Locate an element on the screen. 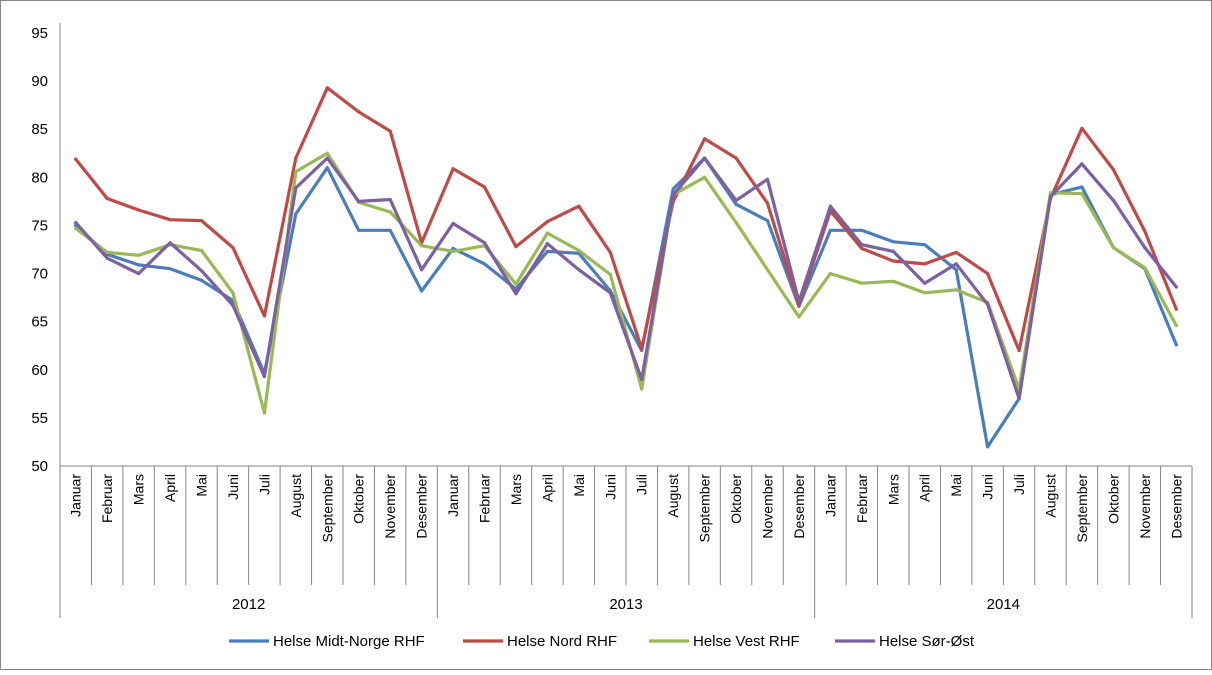 This screenshot has width=1212, height=675. y-tick-label: 85 is located at coordinates (39, 129).